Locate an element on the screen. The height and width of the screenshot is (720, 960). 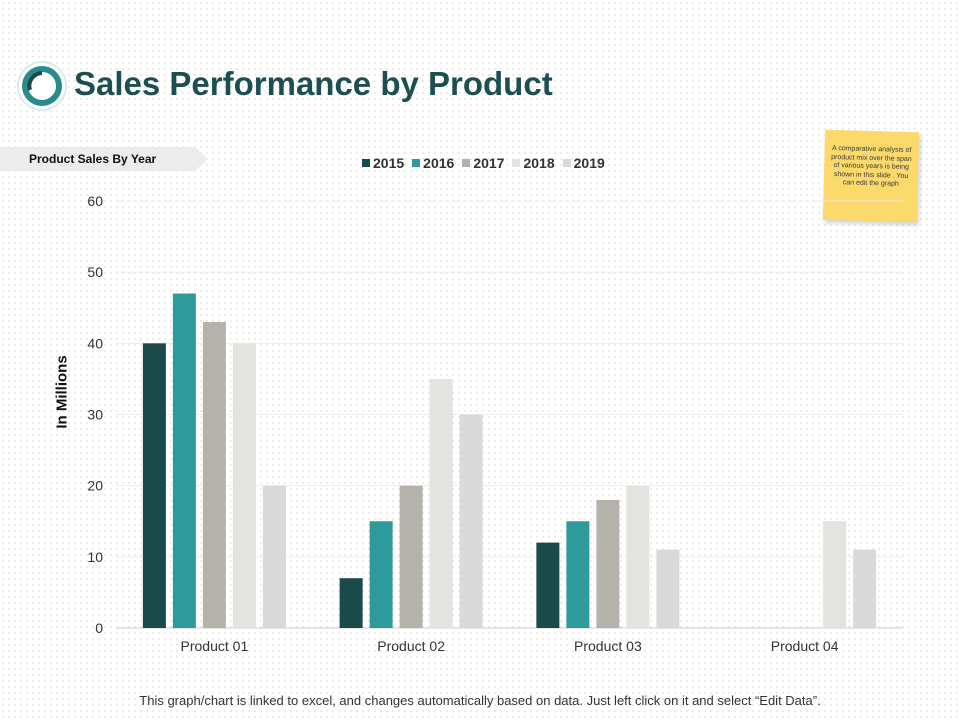
y-tick-label: 30 is located at coordinates (95, 415).